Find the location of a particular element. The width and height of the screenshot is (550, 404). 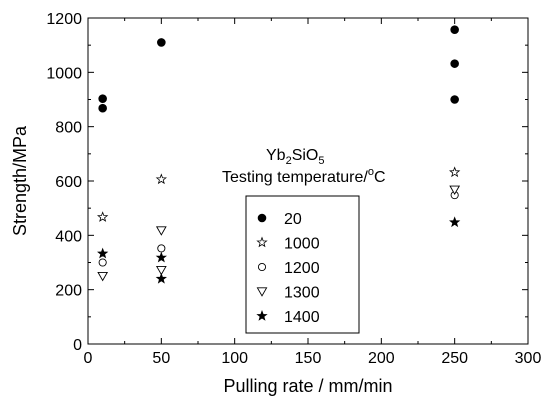

y-tick-label: 800 is located at coordinates (68, 128).